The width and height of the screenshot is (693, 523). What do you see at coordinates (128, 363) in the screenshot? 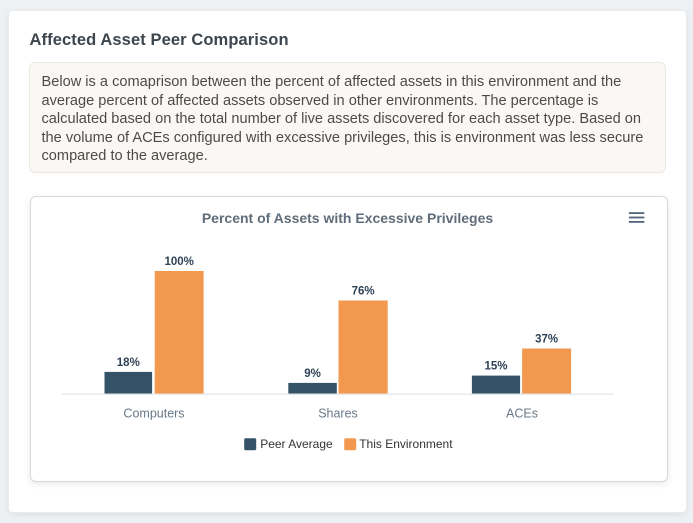
I see `svg-text: 18%` at bounding box center [128, 363].